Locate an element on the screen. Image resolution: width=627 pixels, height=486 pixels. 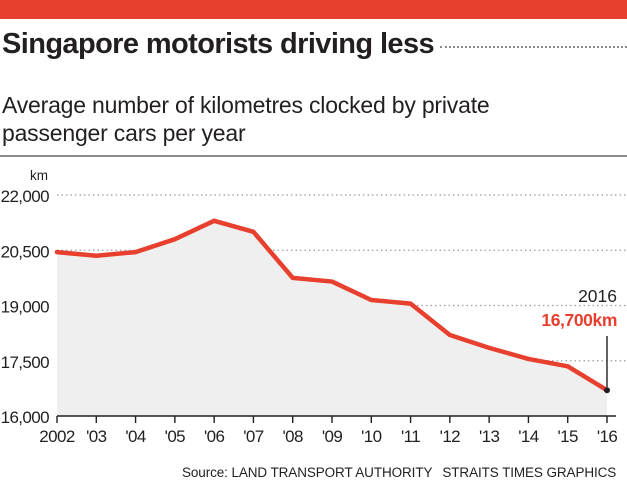
x-tick-label: '03 is located at coordinates (96, 436).